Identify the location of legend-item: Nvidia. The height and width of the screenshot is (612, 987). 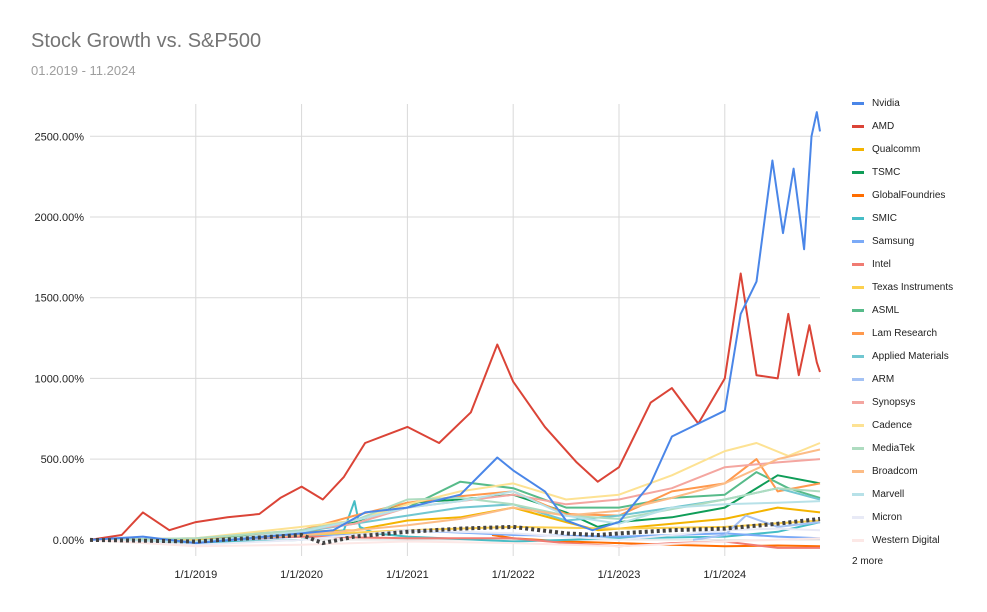
(919, 108).